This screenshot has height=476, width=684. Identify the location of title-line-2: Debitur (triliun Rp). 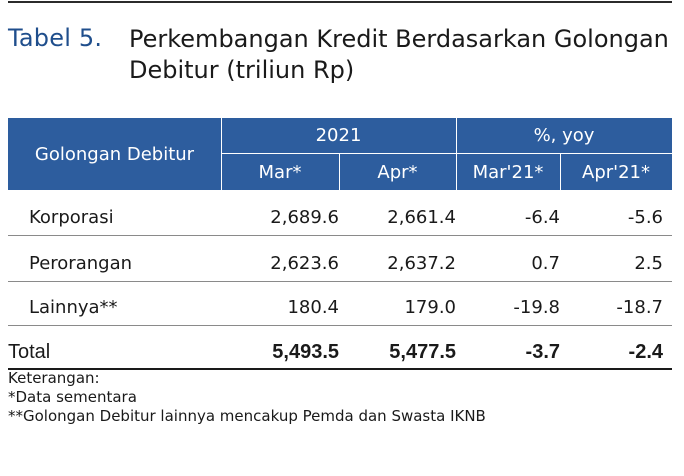
(242, 70).